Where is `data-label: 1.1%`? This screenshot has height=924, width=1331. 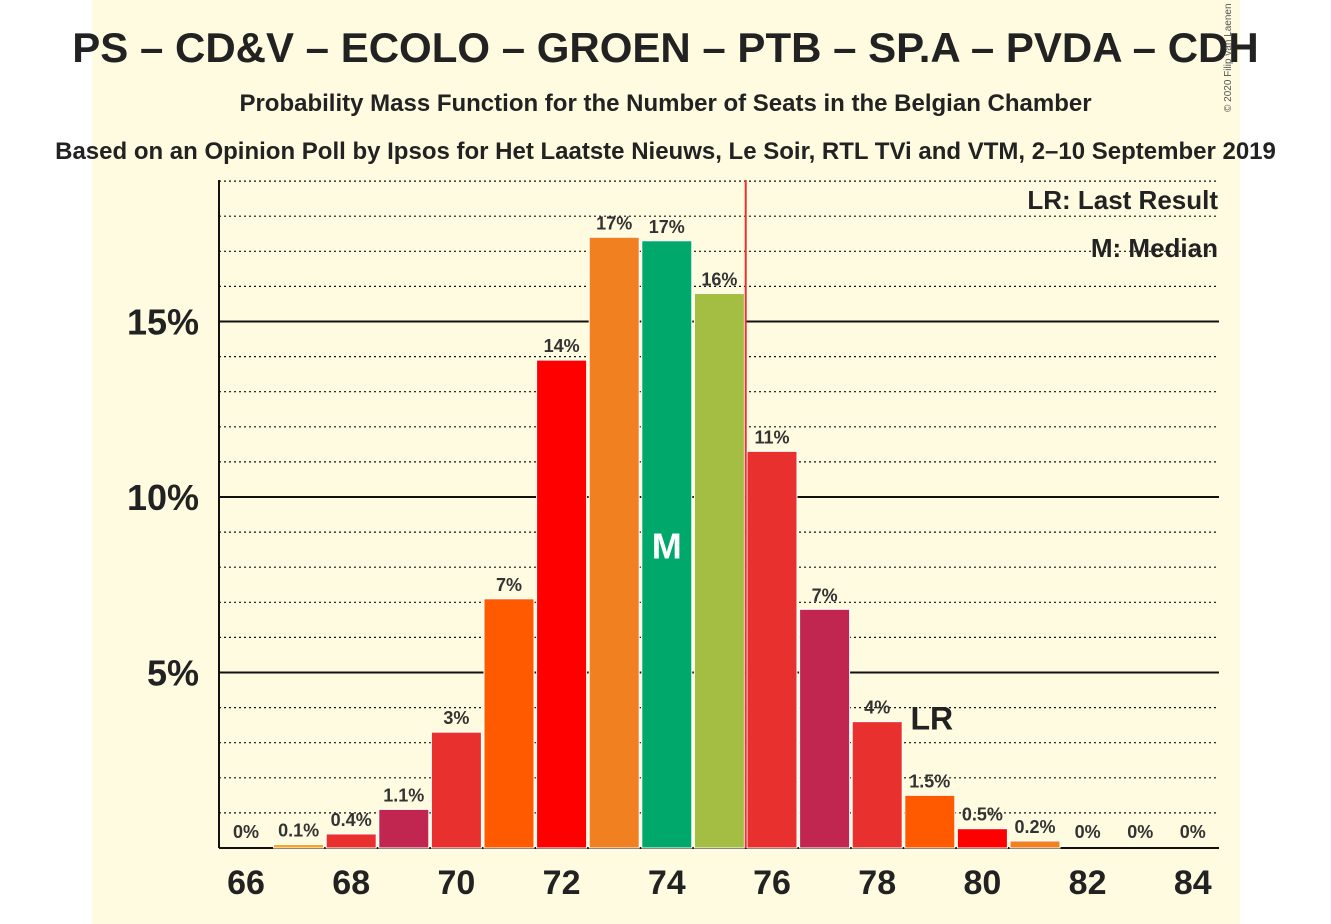 data-label: 1.1% is located at coordinates (403, 795).